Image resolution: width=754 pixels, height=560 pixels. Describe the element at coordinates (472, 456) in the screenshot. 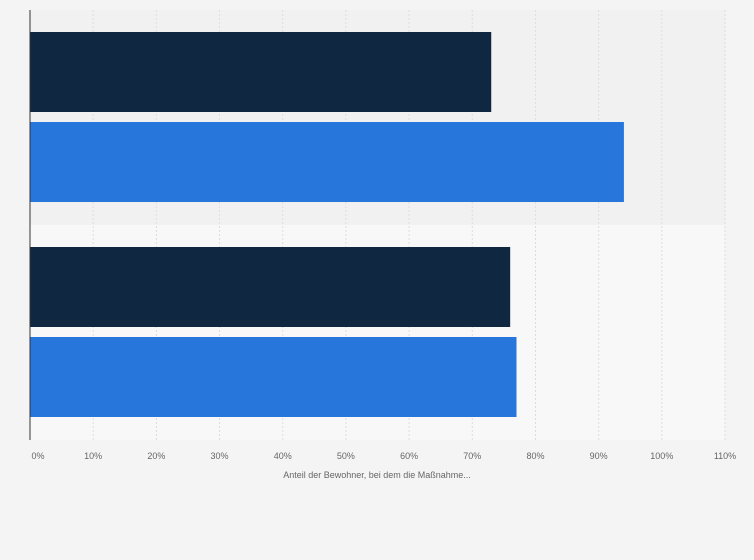

I see `x-tick-label: 70%` at that location.